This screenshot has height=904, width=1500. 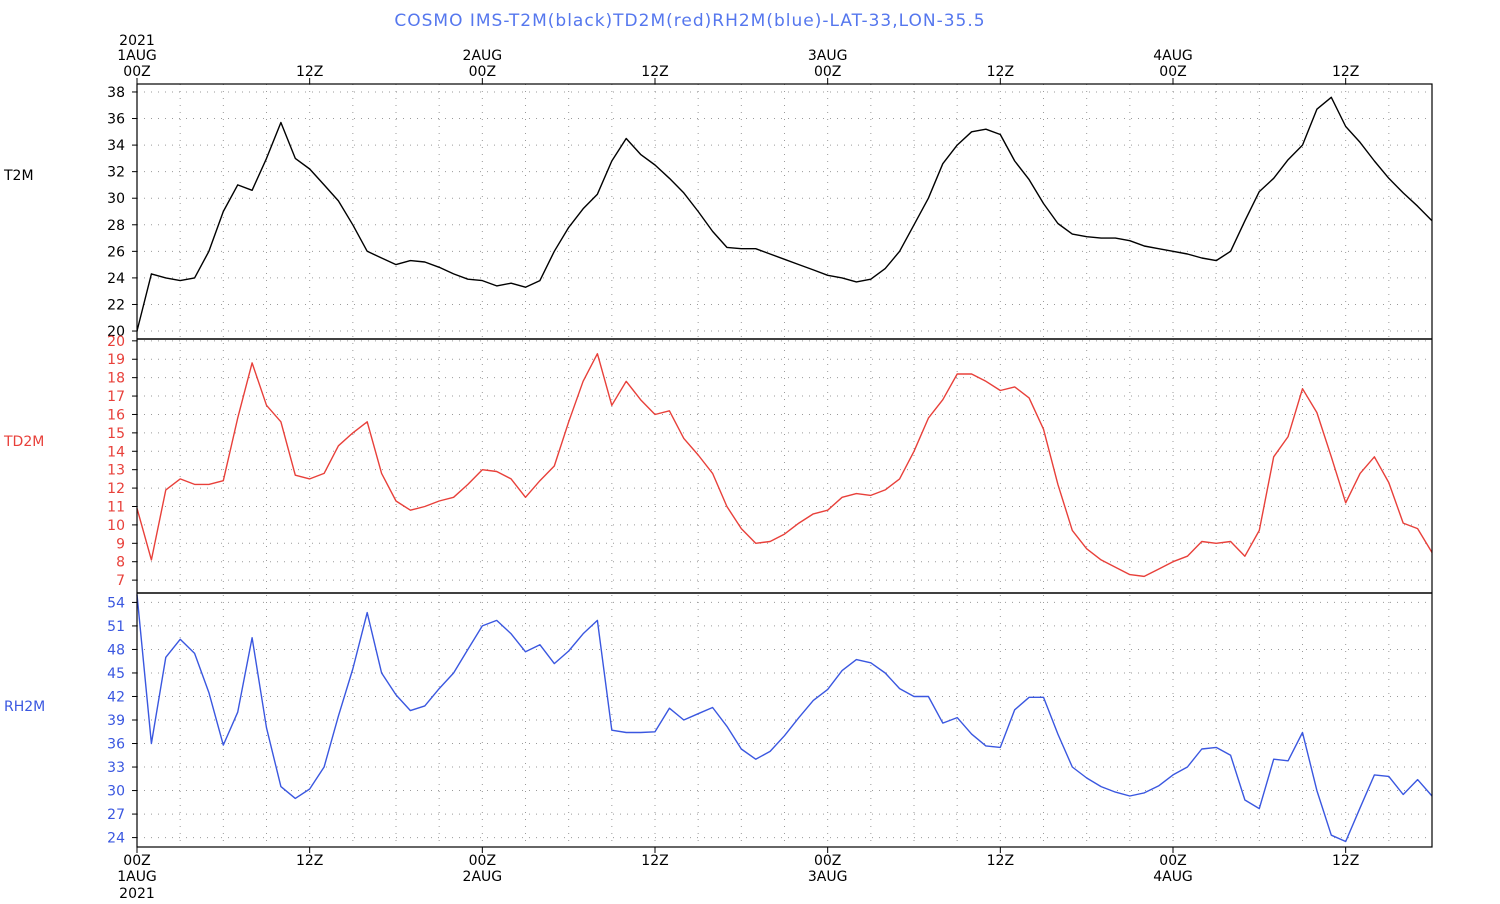 I want to click on y-tick-label: 42, so click(x=116, y=697).